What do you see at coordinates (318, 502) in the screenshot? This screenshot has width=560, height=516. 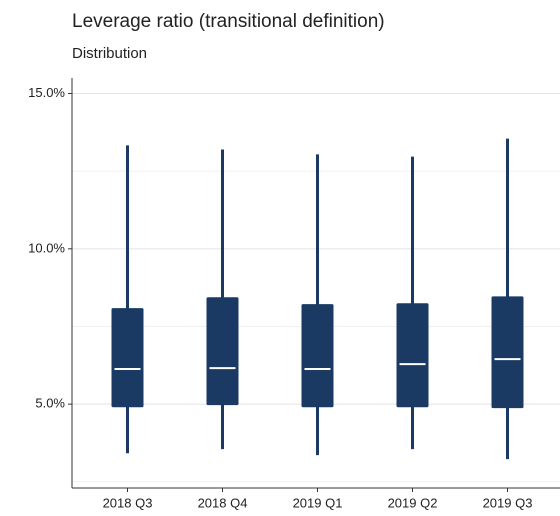 I see `x-tick-label: 2019 Q1` at bounding box center [318, 502].